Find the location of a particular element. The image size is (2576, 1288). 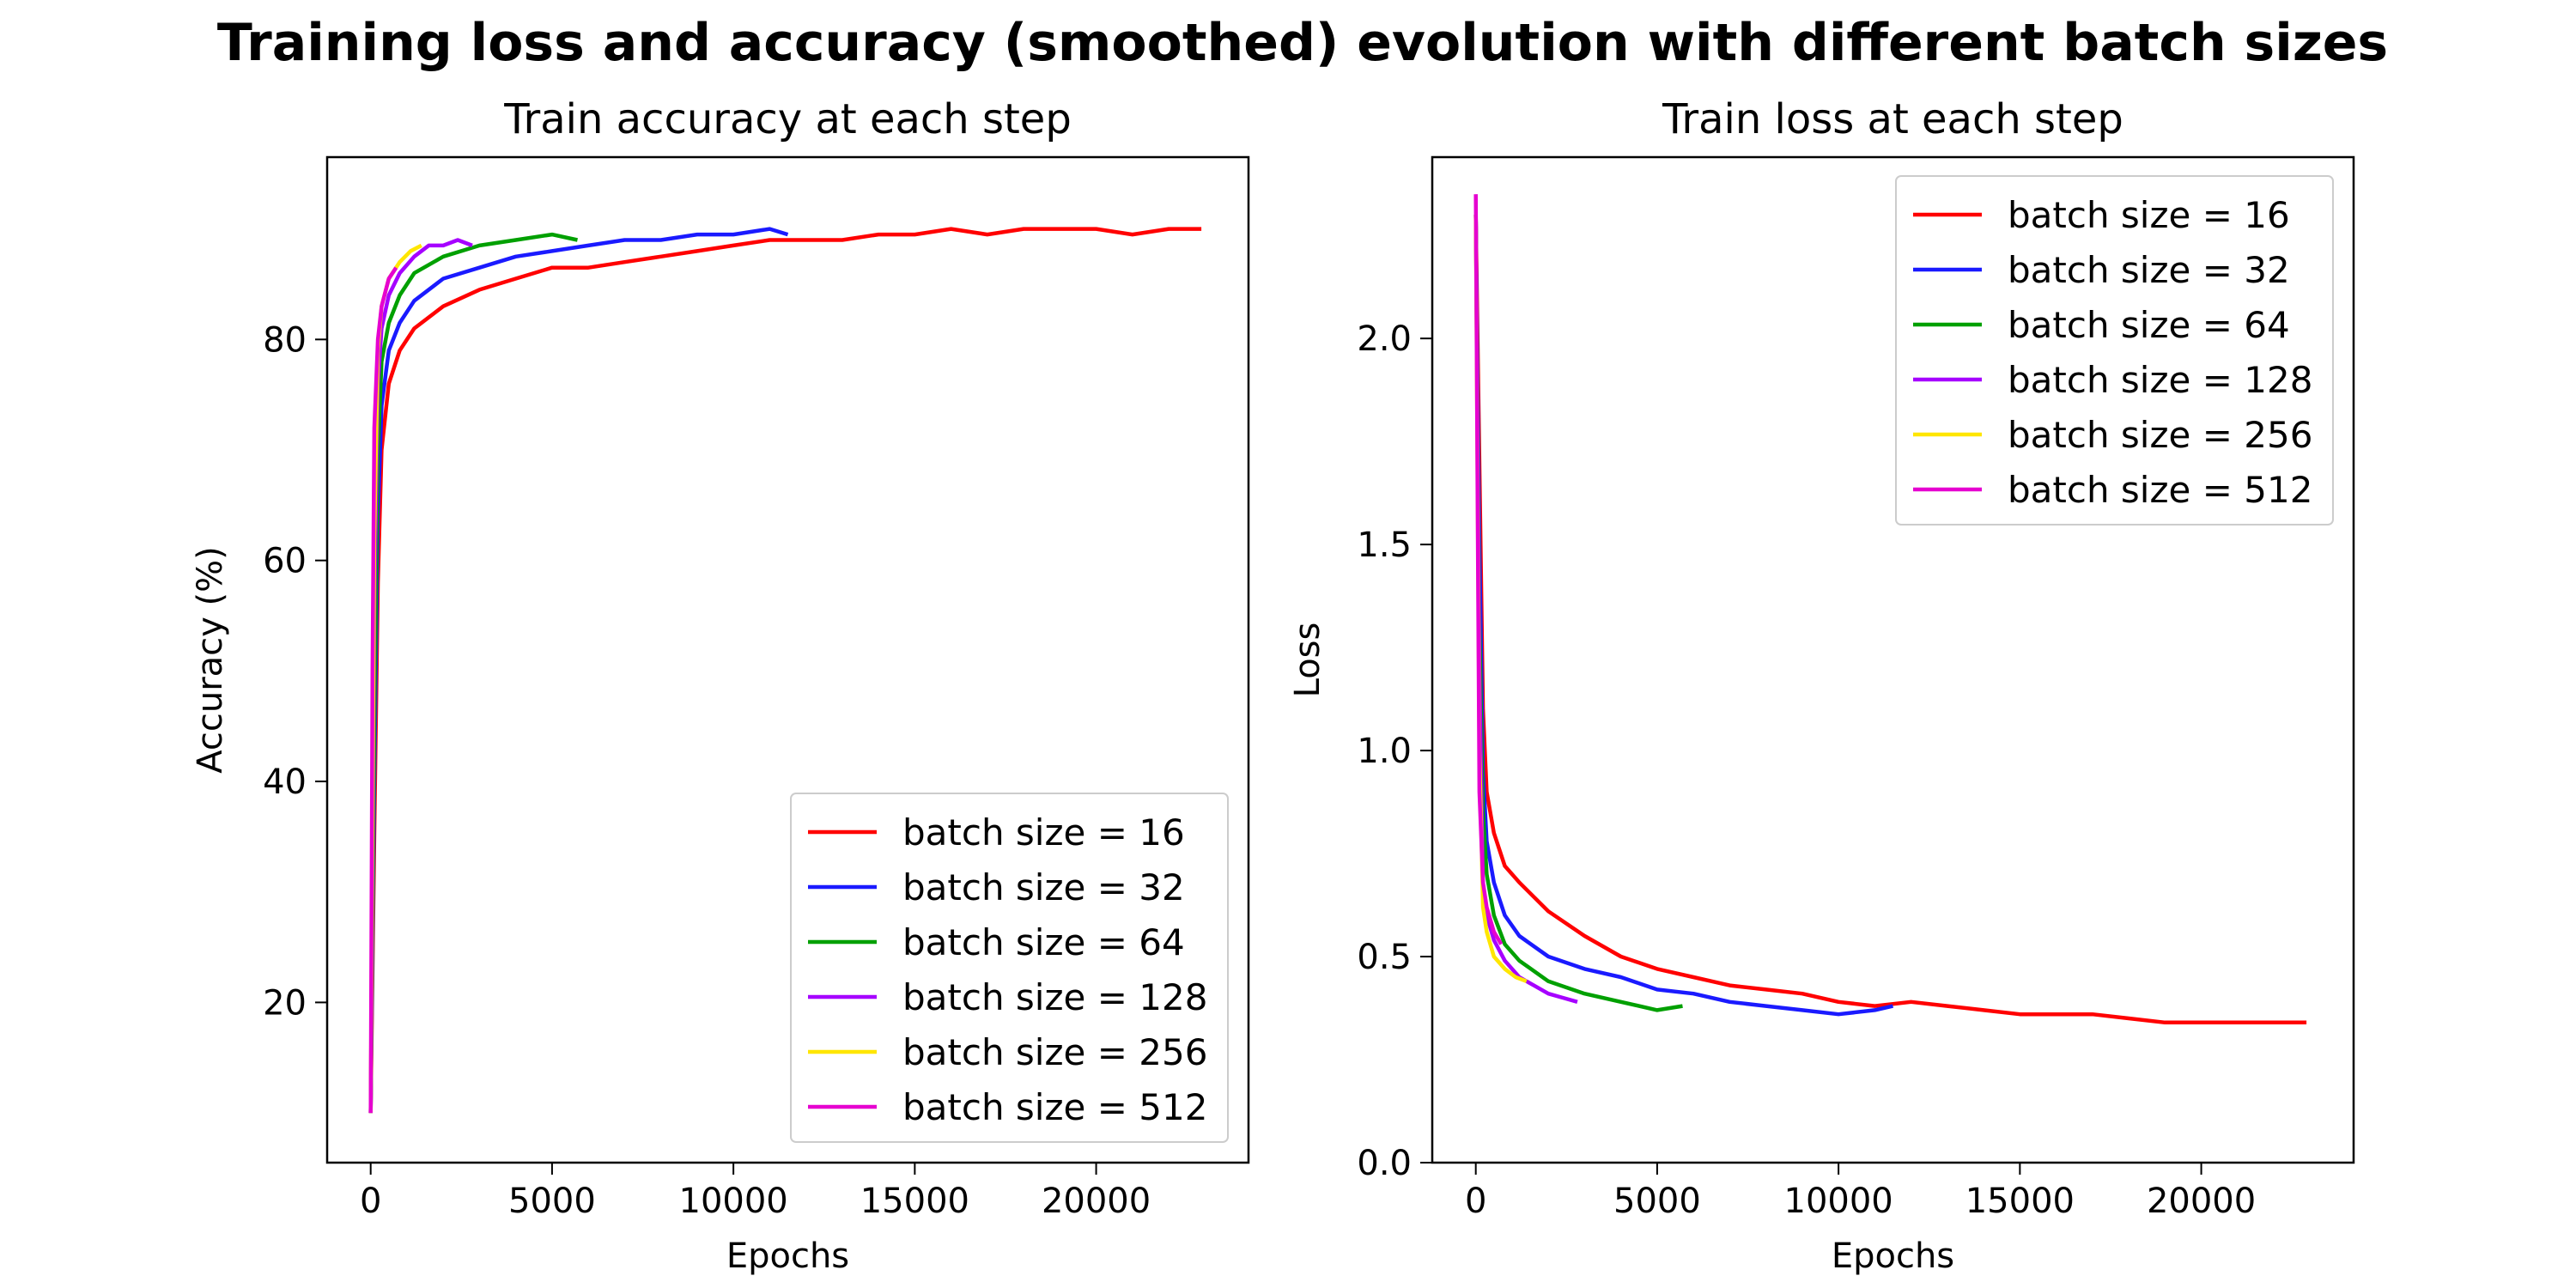

y-tick-label: 0.0 is located at coordinates (1385, 1163).